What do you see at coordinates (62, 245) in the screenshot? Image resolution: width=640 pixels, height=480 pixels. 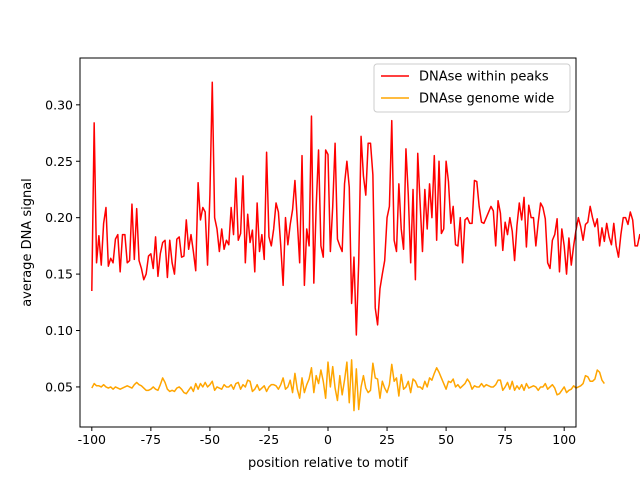 I see `y-axis-ticks: 0.05 0.10 0.15 0.20 0.25 0.30` at bounding box center [62, 245].